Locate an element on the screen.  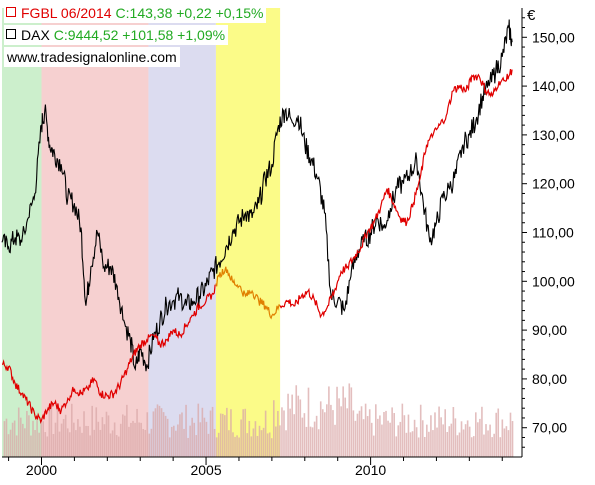
legend-fgbl: FGBL 06/2014 C:143,38 +0,22 +0,15% is located at coordinates (135, 13).